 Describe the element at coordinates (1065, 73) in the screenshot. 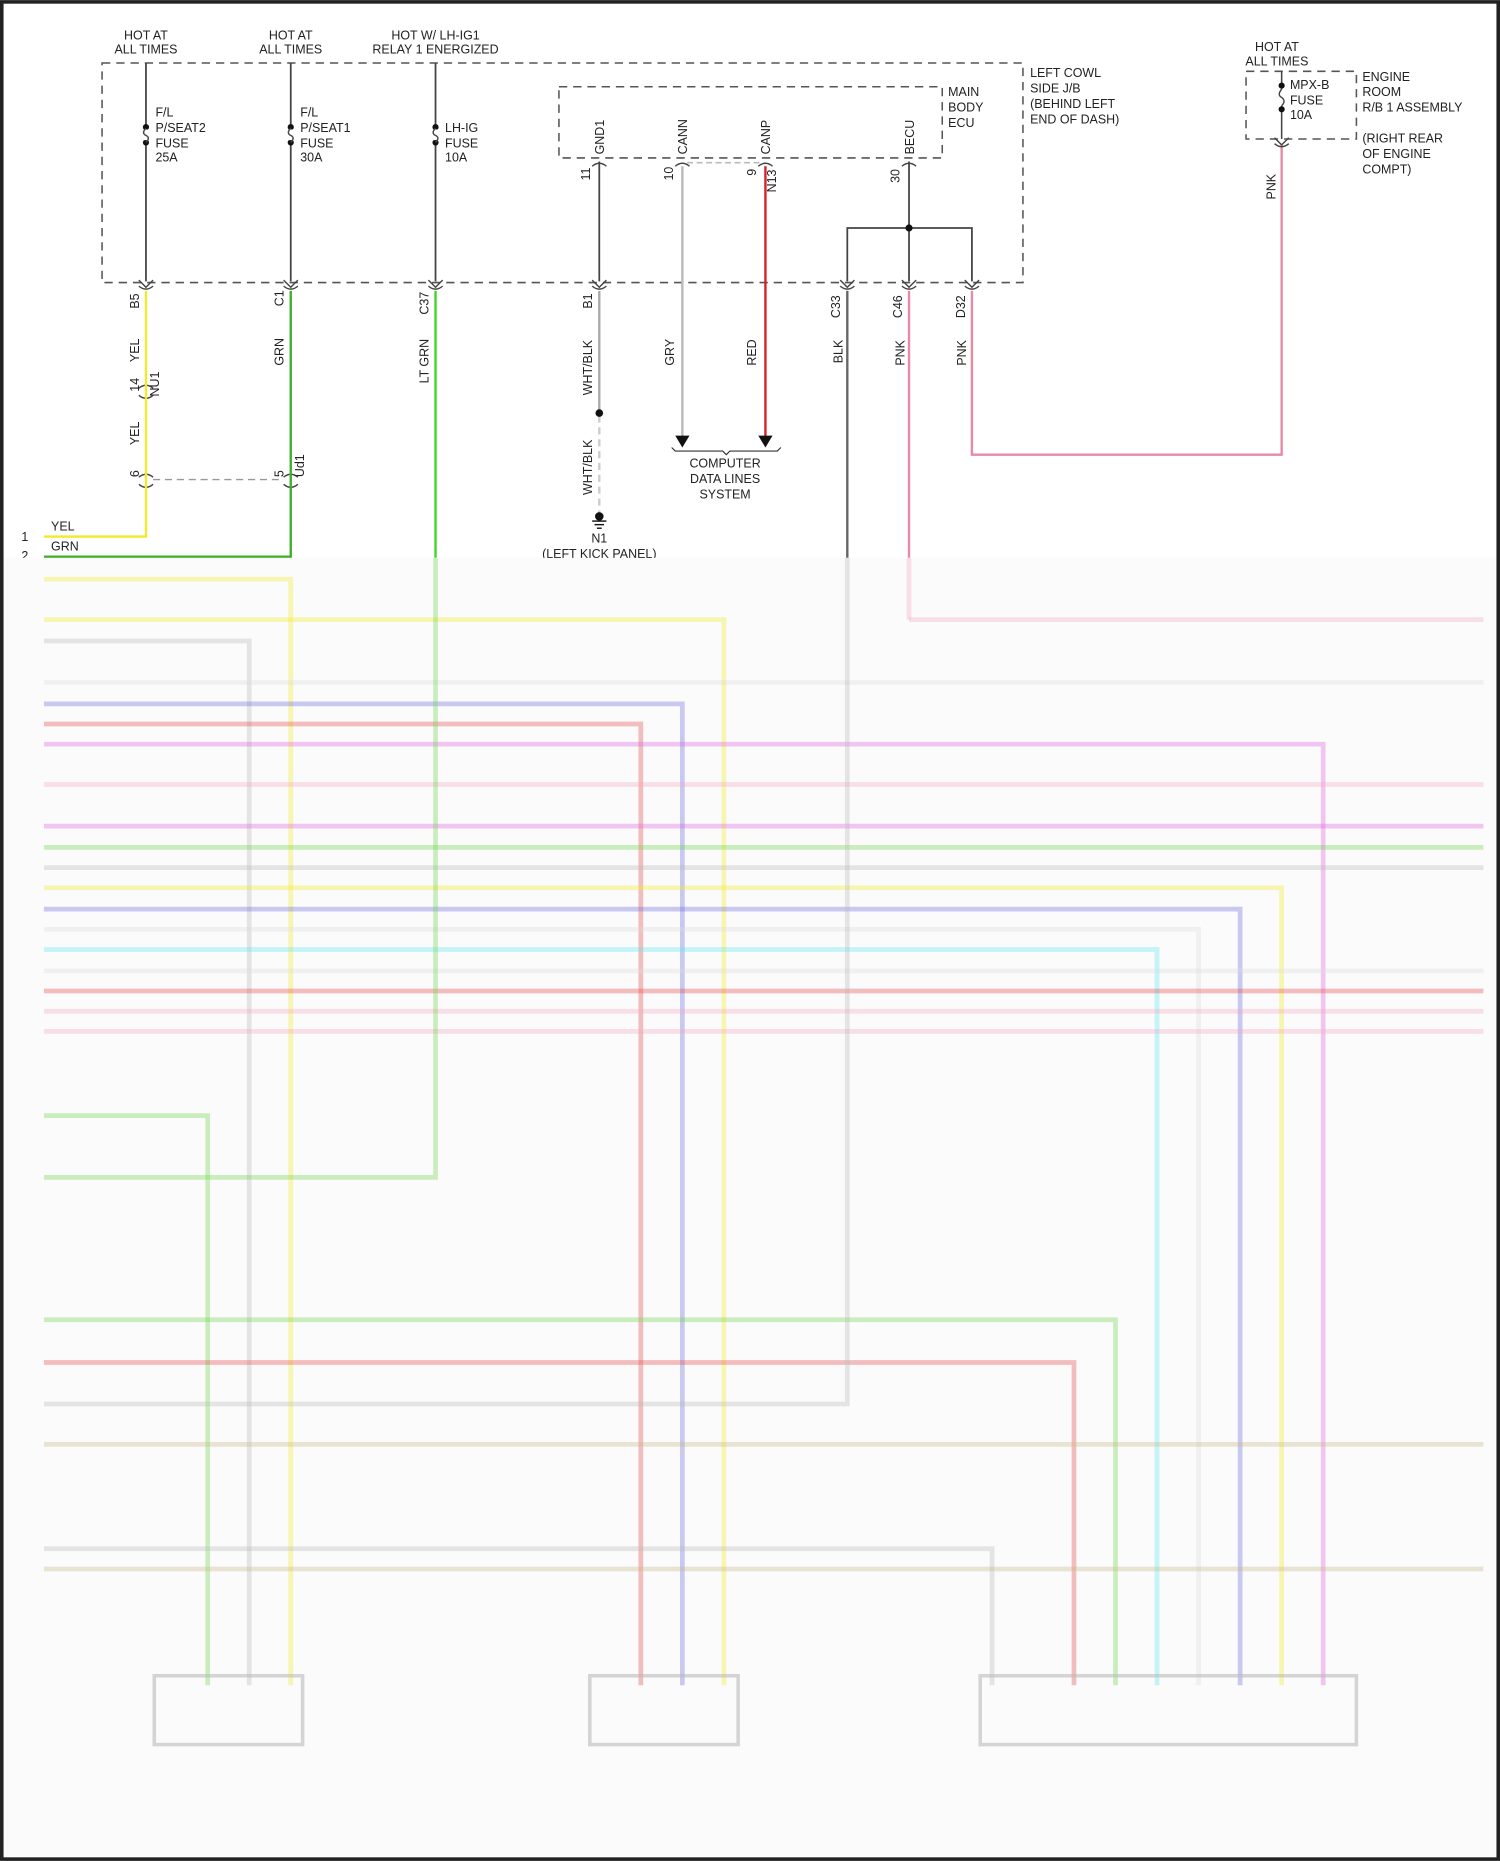

I see `jb-label: LEFT COWL` at that location.